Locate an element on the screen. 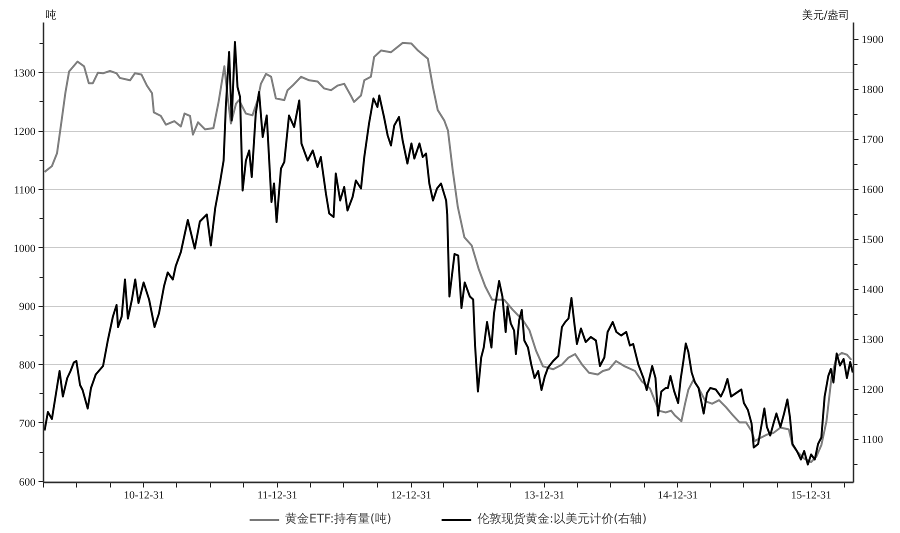 The image size is (900, 533). x-tick-label: 14-12-31 is located at coordinates (678, 496).